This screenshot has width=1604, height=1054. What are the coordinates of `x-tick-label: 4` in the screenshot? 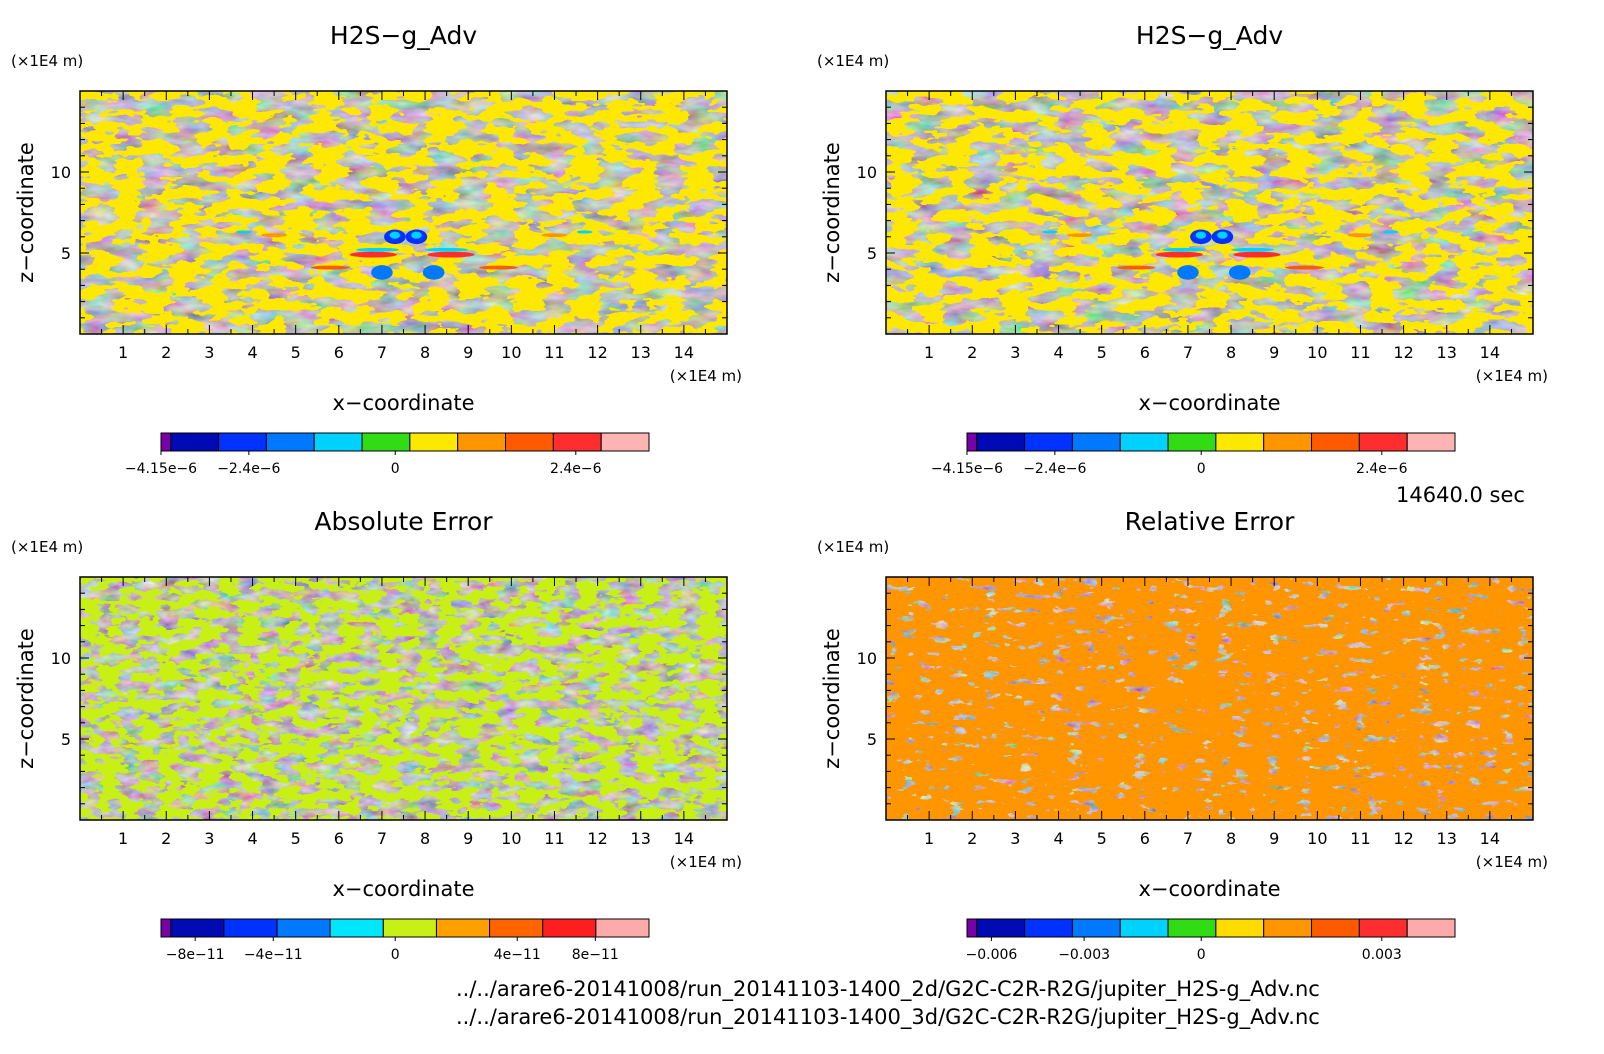 It's located at (1058, 352).